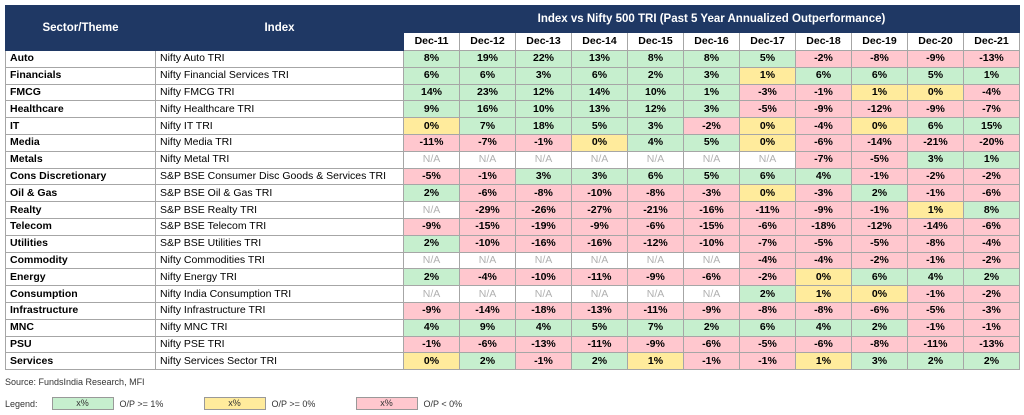 Image resolution: width=1024 pixels, height=415 pixels. I want to click on column-header: Dec-14, so click(599, 41).